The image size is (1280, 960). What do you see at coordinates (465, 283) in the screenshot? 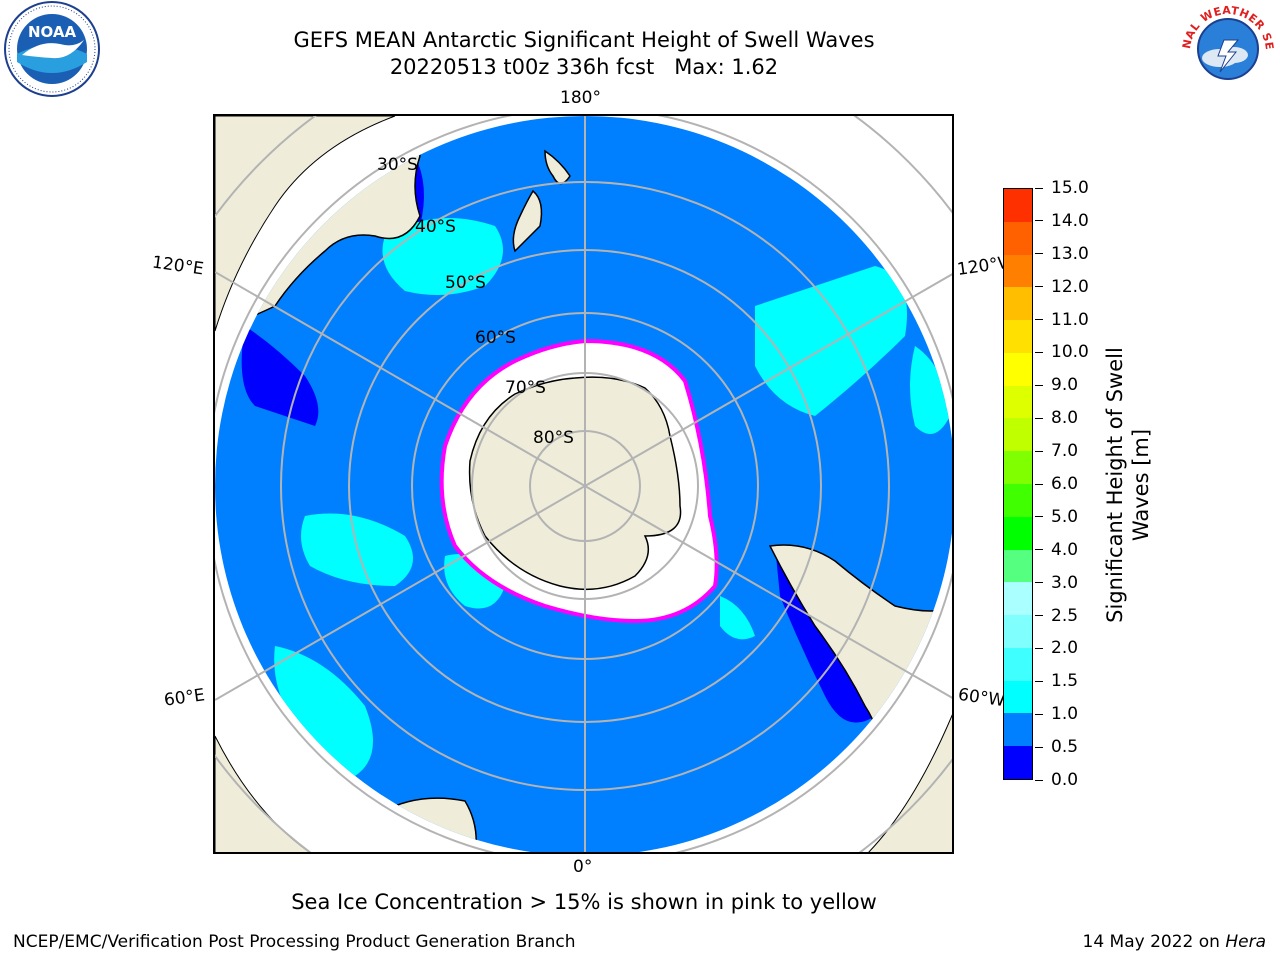
I see `lat-label-50s: 50°S` at bounding box center [465, 283].